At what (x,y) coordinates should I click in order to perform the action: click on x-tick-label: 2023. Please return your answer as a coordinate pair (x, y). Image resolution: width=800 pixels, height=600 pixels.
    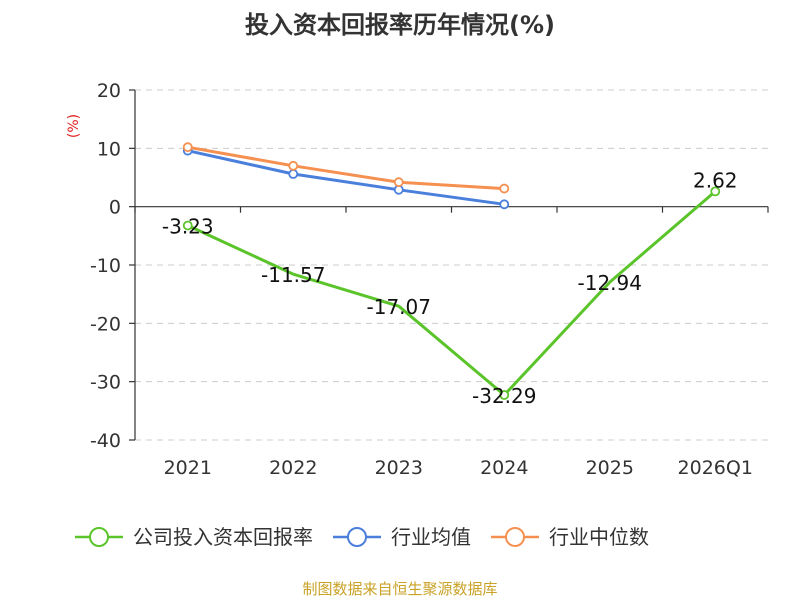
    Looking at the image, I should click on (399, 468).